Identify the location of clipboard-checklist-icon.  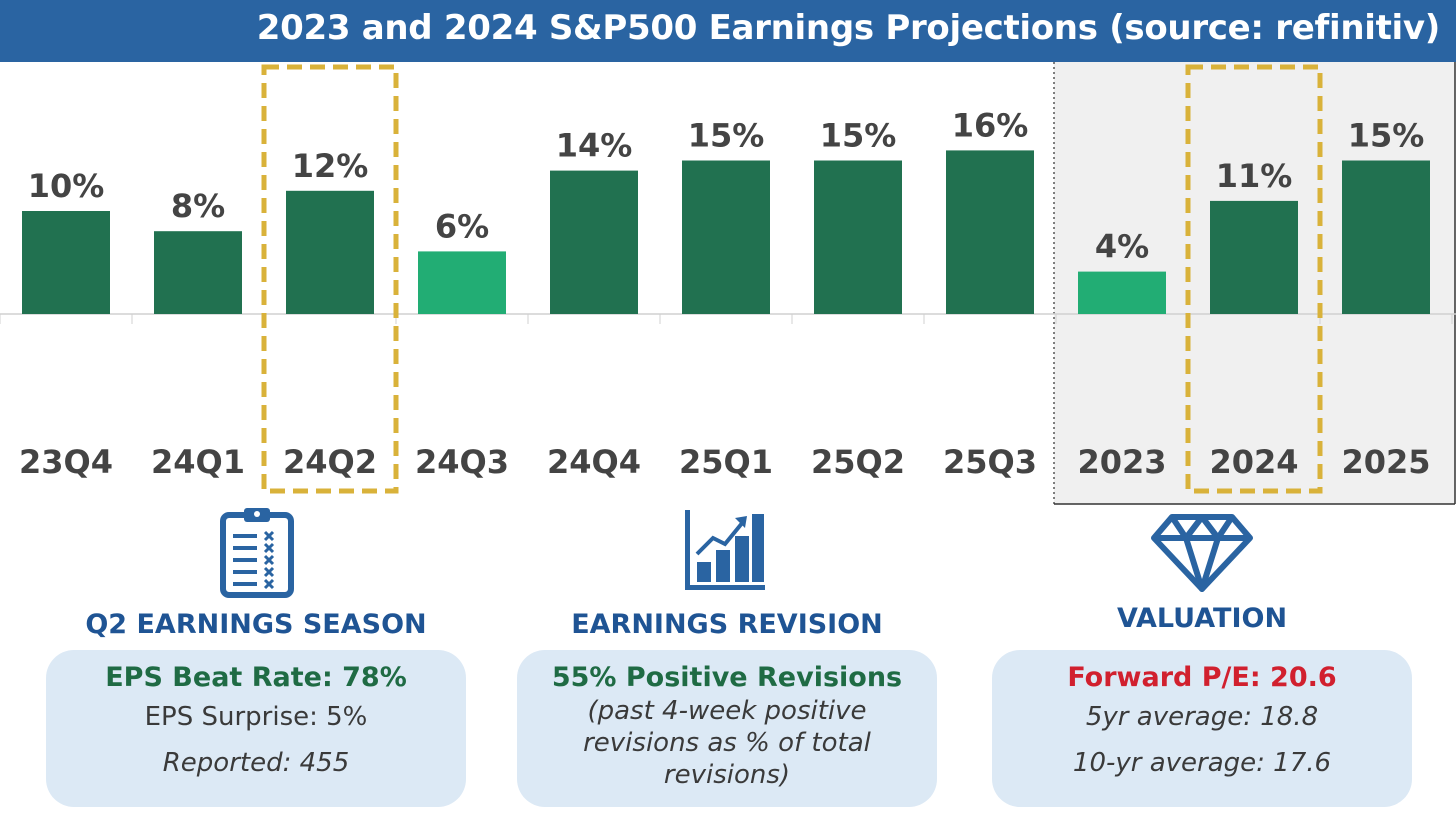
(257, 553).